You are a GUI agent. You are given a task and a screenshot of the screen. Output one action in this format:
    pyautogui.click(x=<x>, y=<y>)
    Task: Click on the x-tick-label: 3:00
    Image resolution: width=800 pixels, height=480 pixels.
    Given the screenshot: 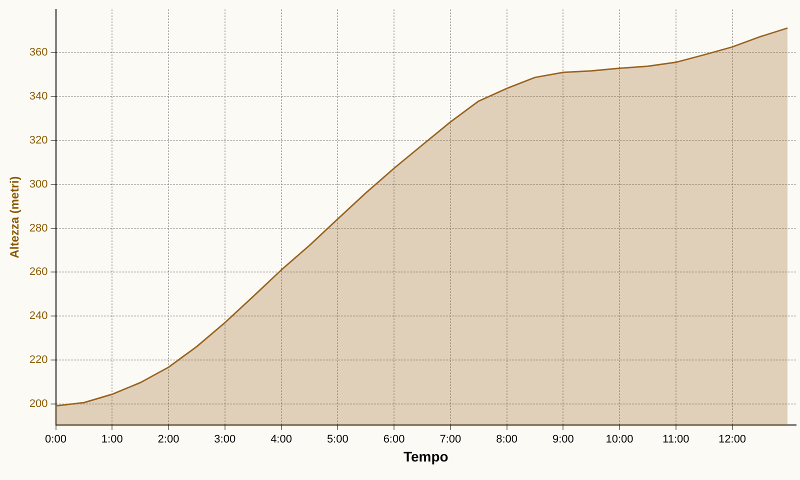 What is the action you would take?
    pyautogui.click(x=225, y=440)
    